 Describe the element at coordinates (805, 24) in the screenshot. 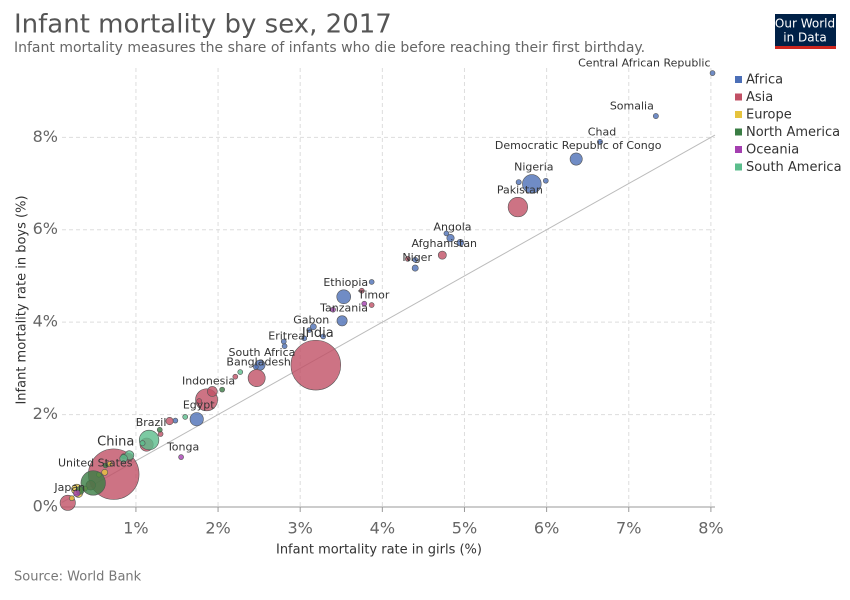

I see `logo-text: Our World` at that location.